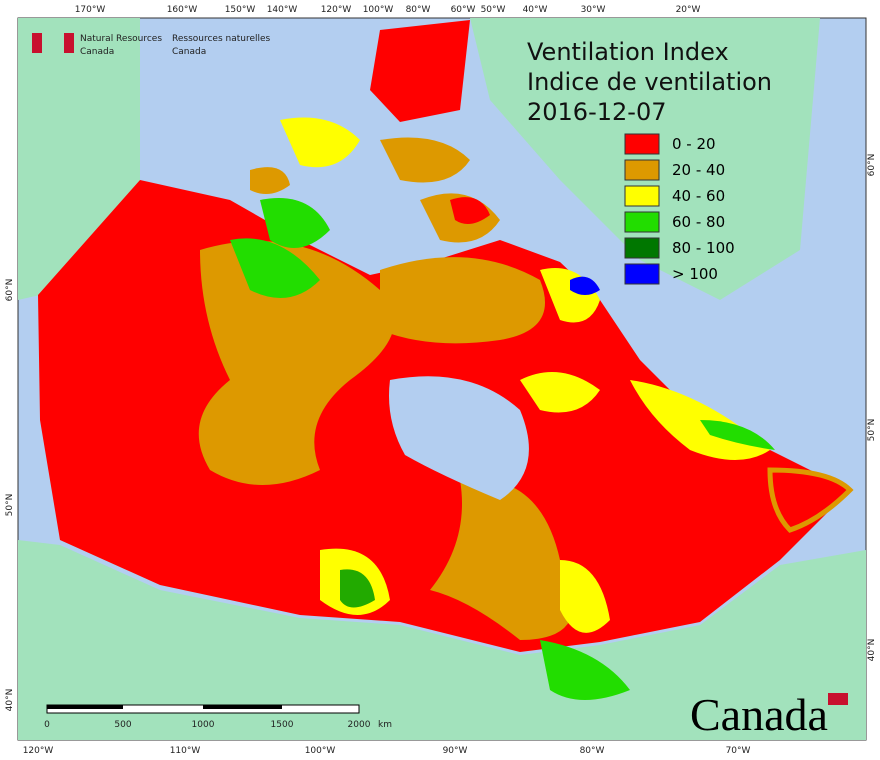 This screenshot has height=760, width=880. Describe the element at coordinates (649, 82) in the screenshot. I see `title: Indice de ventilation` at that location.